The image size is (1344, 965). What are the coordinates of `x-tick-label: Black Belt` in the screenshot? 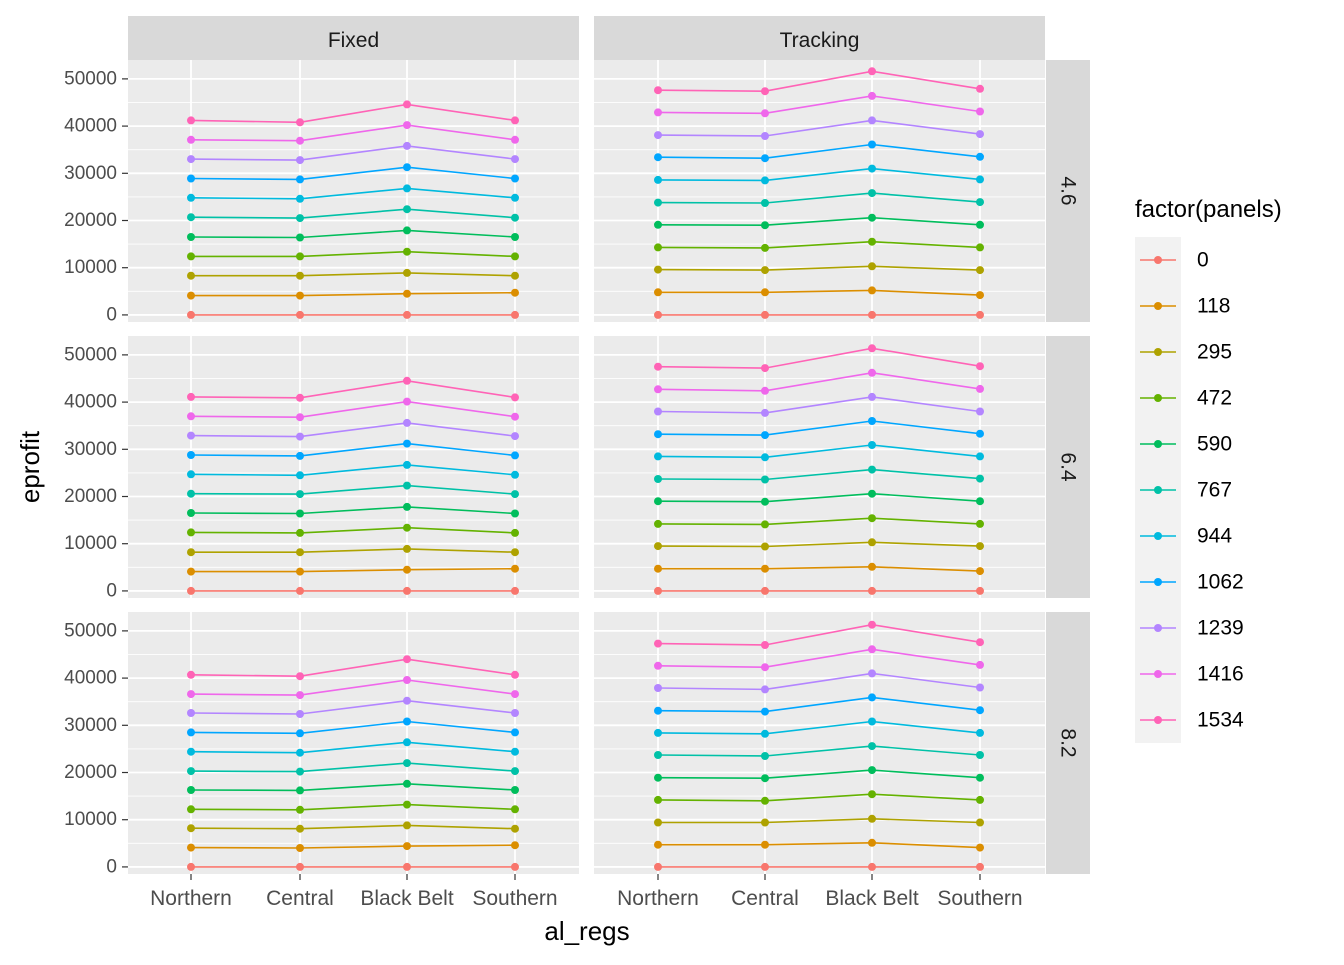 It's located at (872, 898).